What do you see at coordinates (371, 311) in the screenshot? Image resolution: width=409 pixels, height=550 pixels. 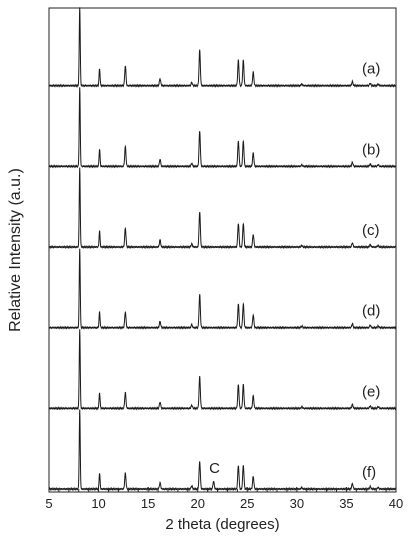 I see `series-label: (d)` at bounding box center [371, 311].